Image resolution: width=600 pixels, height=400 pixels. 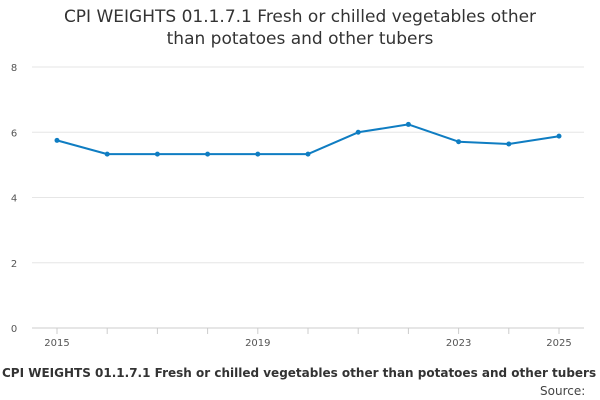 I want to click on x-tick-label: 2023, so click(x=458, y=343).